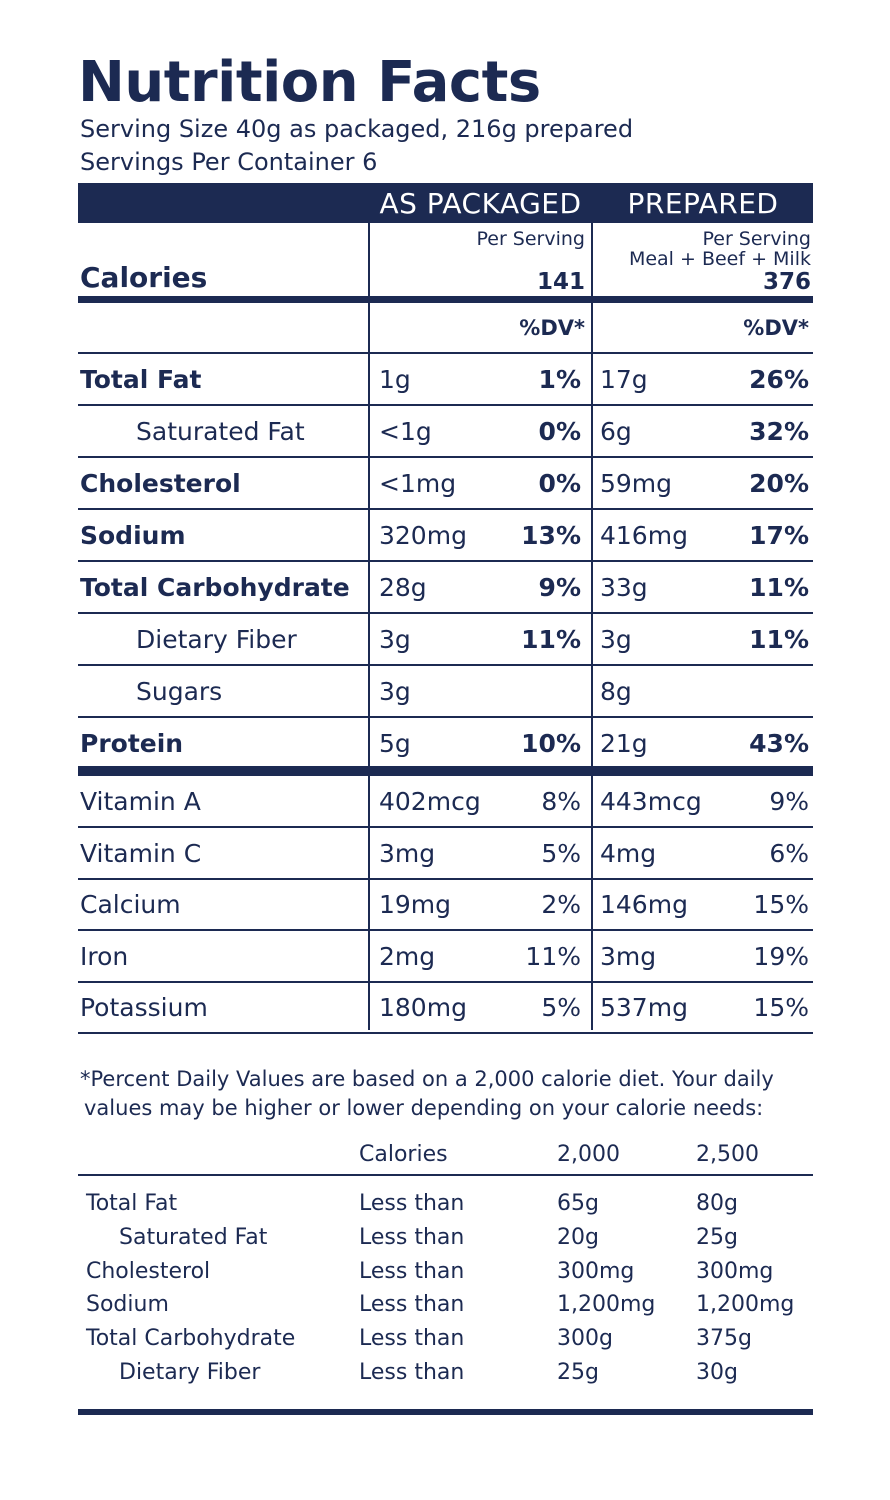 The height and width of the screenshot is (1500, 890). What do you see at coordinates (193, 1237) in the screenshot?
I see `reference-label: Saturated Fat` at bounding box center [193, 1237].